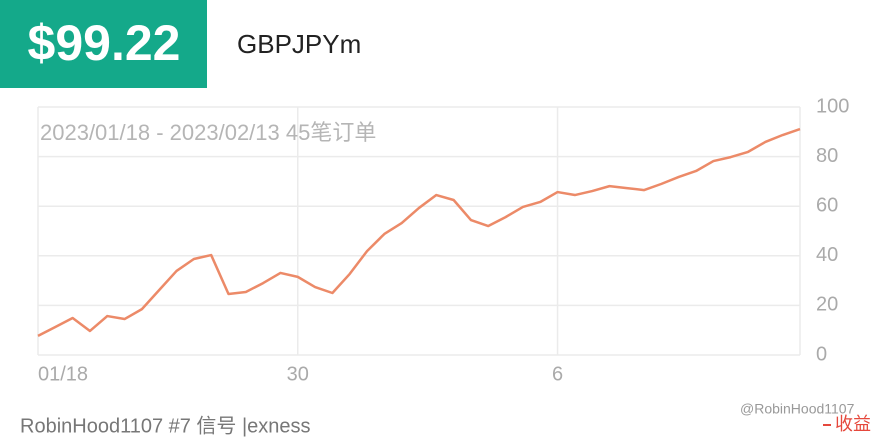 The width and height of the screenshot is (880, 445). Describe the element at coordinates (208, 132) in the screenshot. I see `chart-subtitle: 2023/01/18 - 2023/02/13 45笔订单` at that location.